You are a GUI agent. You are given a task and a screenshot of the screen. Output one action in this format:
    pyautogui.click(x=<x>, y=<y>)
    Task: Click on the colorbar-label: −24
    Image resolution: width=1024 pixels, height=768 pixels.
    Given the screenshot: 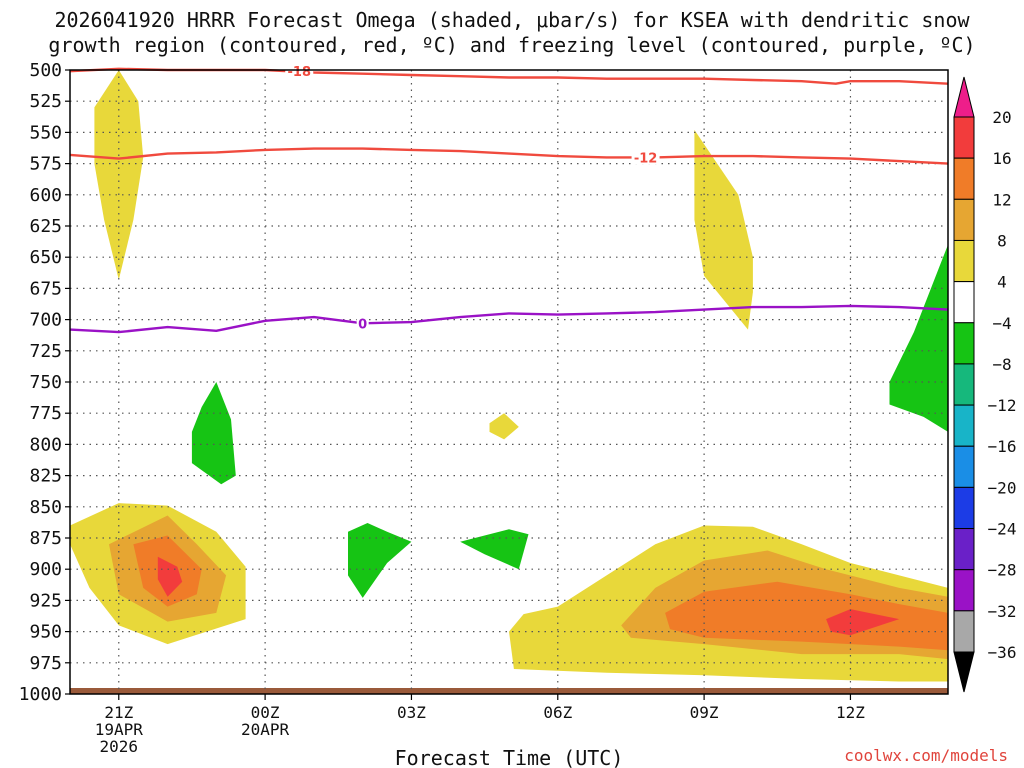 What is the action you would take?
    pyautogui.click(x=1002, y=529)
    